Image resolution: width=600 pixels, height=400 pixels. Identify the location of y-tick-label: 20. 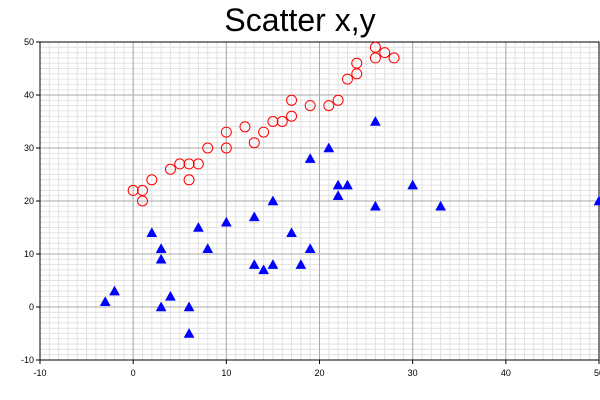
(29, 201).